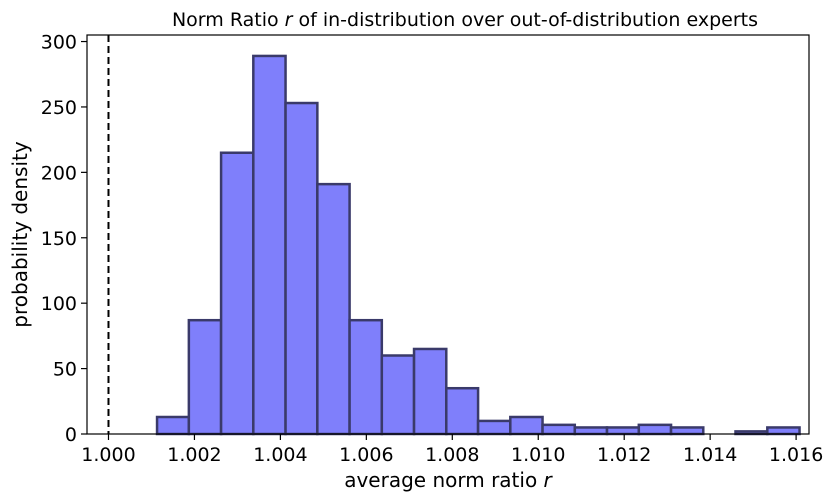  What do you see at coordinates (65, 370) in the screenshot?
I see `y-tick-label: 50` at bounding box center [65, 370].